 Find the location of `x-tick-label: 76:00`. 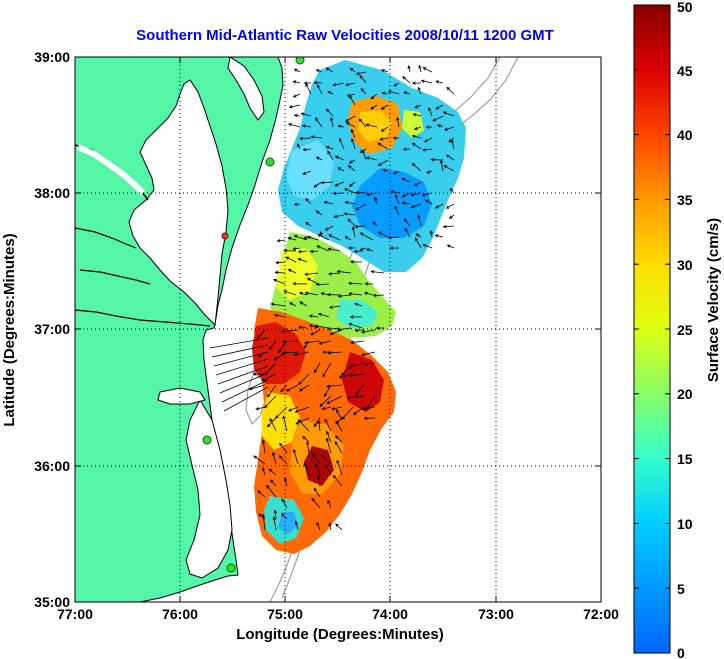

x-tick-label: 76:00 is located at coordinates (180, 614).